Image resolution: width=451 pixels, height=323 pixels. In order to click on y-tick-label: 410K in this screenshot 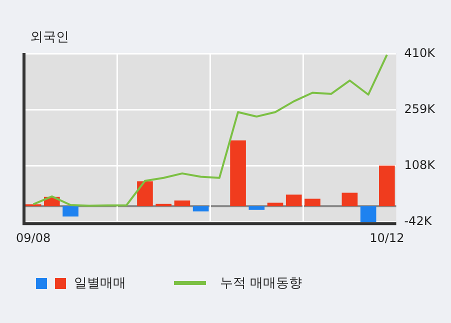, I will do `click(420, 53)`.